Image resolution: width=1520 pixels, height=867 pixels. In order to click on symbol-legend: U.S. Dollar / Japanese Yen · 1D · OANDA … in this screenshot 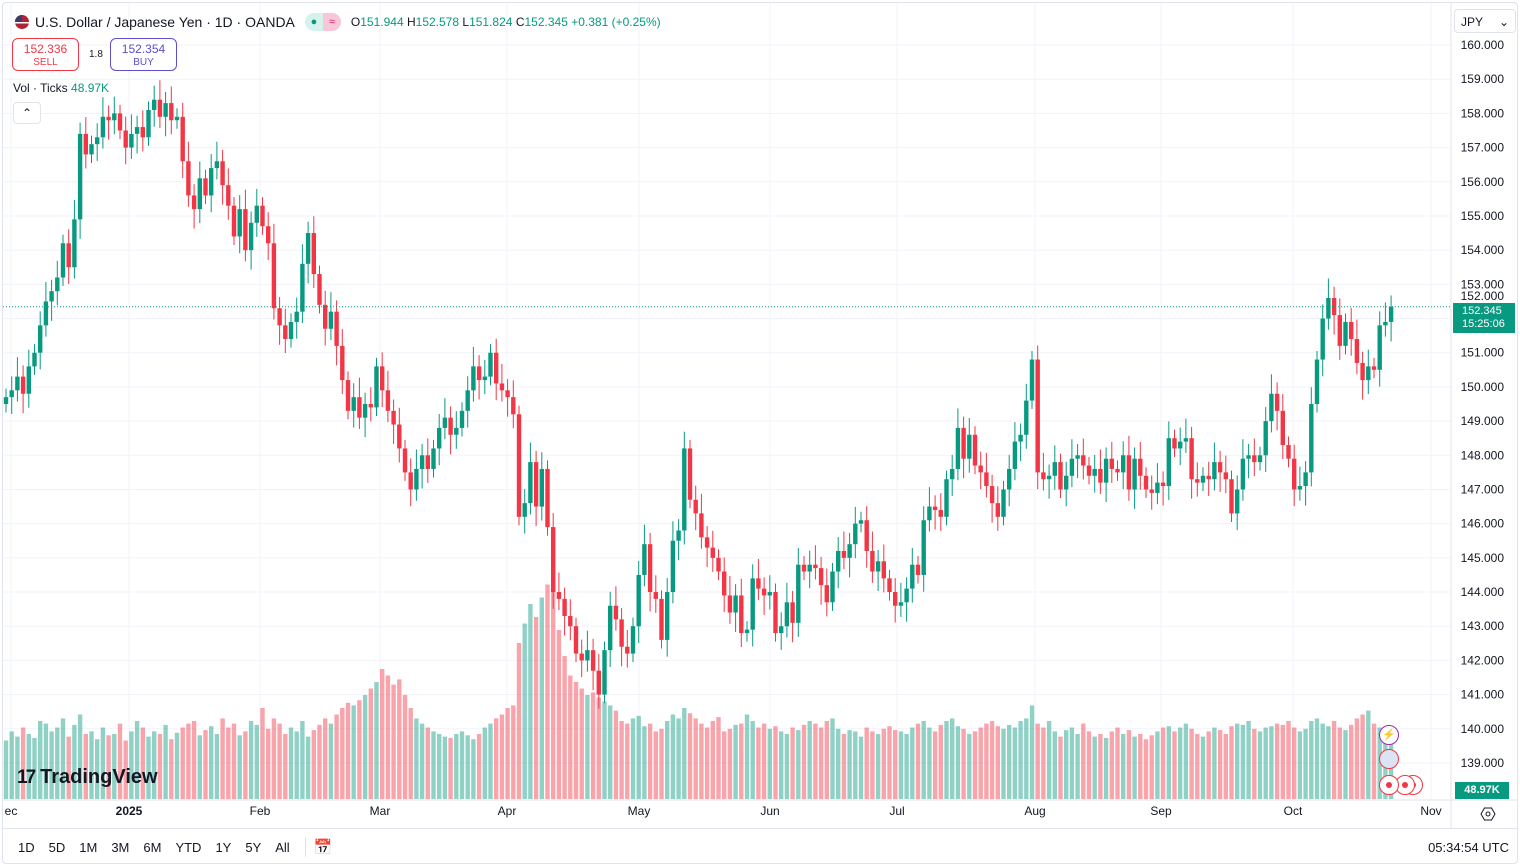, I will do `click(338, 22)`.